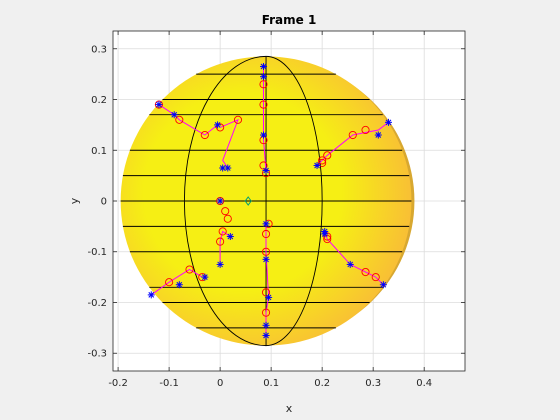 This screenshot has width=560, height=420. I want to click on x-axis-label: x, so click(289, 408).